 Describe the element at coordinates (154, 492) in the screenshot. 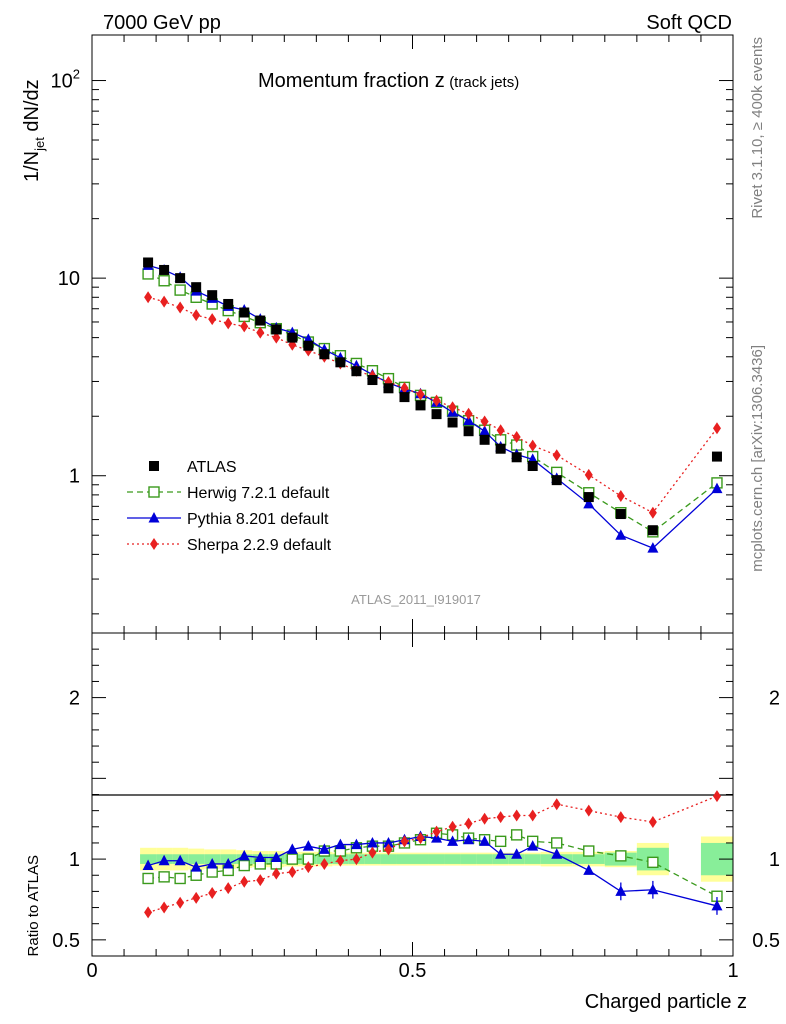

I see `legend-marker` at that location.